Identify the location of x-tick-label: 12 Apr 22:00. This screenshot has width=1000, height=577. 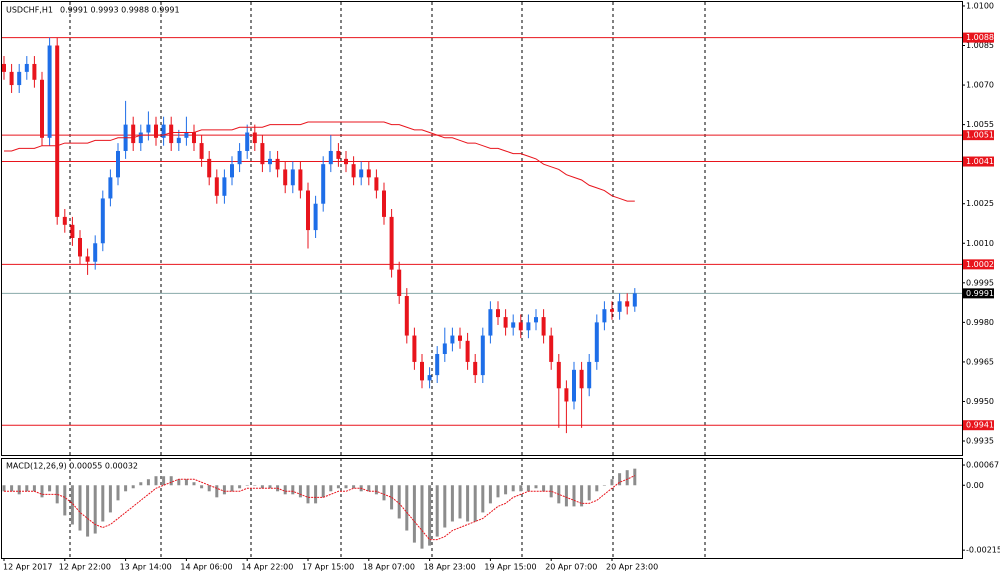
(85, 567).